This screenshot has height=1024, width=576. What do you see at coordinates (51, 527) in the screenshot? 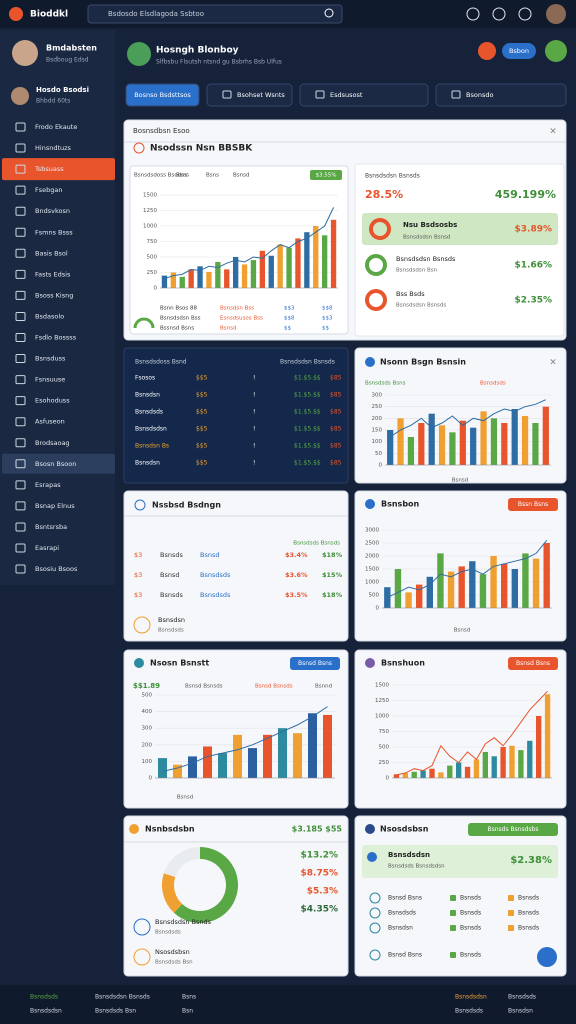
I see `nav-item: Bsntsrsba` at bounding box center [51, 527].